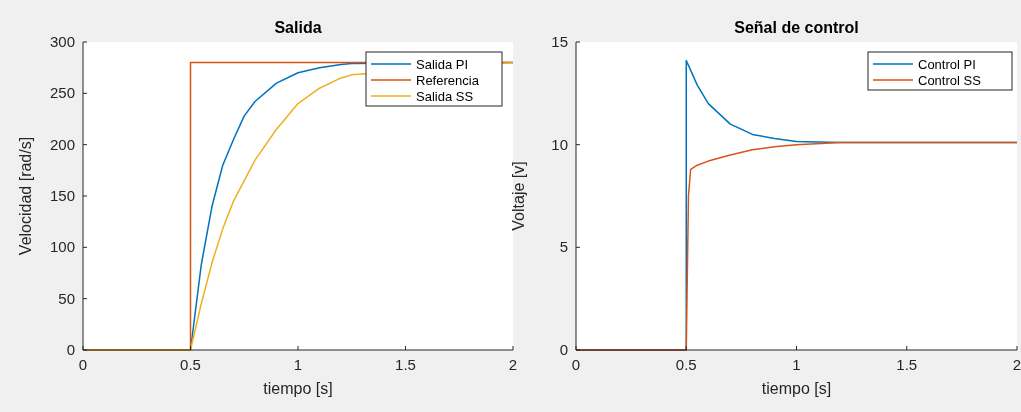 Image resolution: width=1021 pixels, height=412 pixels. What do you see at coordinates (62, 247) in the screenshot?
I see `y-tick-label: 100` at bounding box center [62, 247].